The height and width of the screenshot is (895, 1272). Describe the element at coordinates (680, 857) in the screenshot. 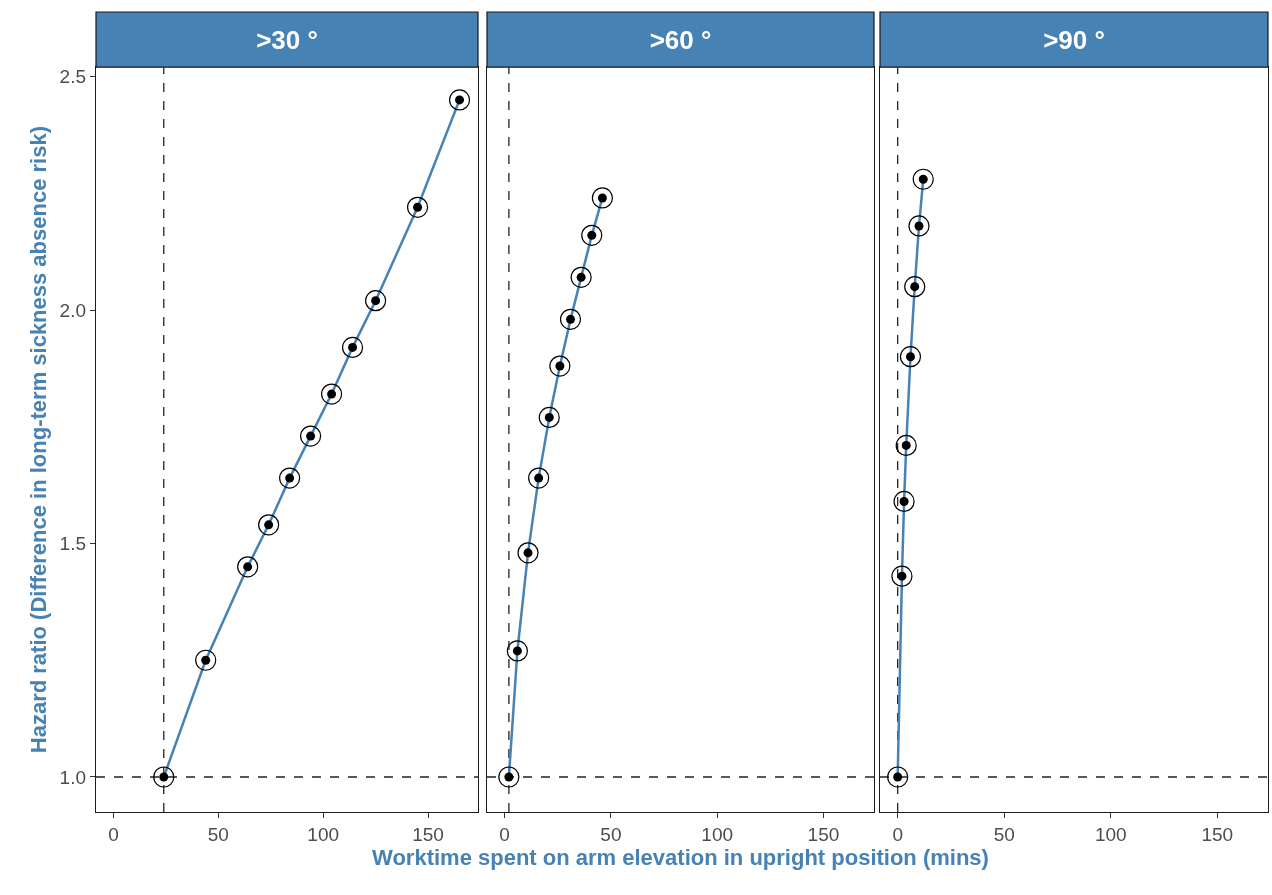

I see `x-axis-title: Worktime spent on arm elevation in upright position (mins)` at that location.